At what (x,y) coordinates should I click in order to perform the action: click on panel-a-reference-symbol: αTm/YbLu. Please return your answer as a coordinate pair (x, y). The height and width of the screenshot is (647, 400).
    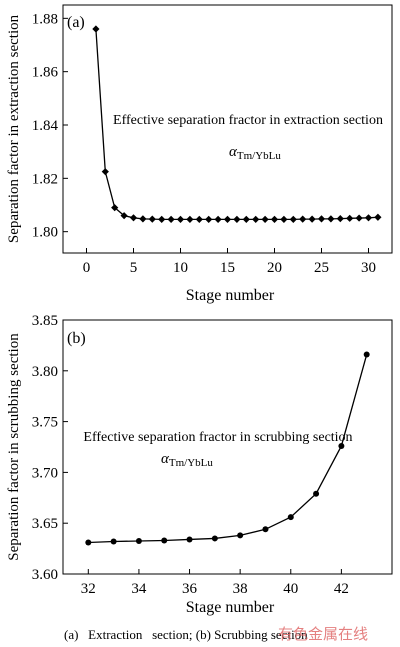
    Looking at the image, I should click on (255, 153).